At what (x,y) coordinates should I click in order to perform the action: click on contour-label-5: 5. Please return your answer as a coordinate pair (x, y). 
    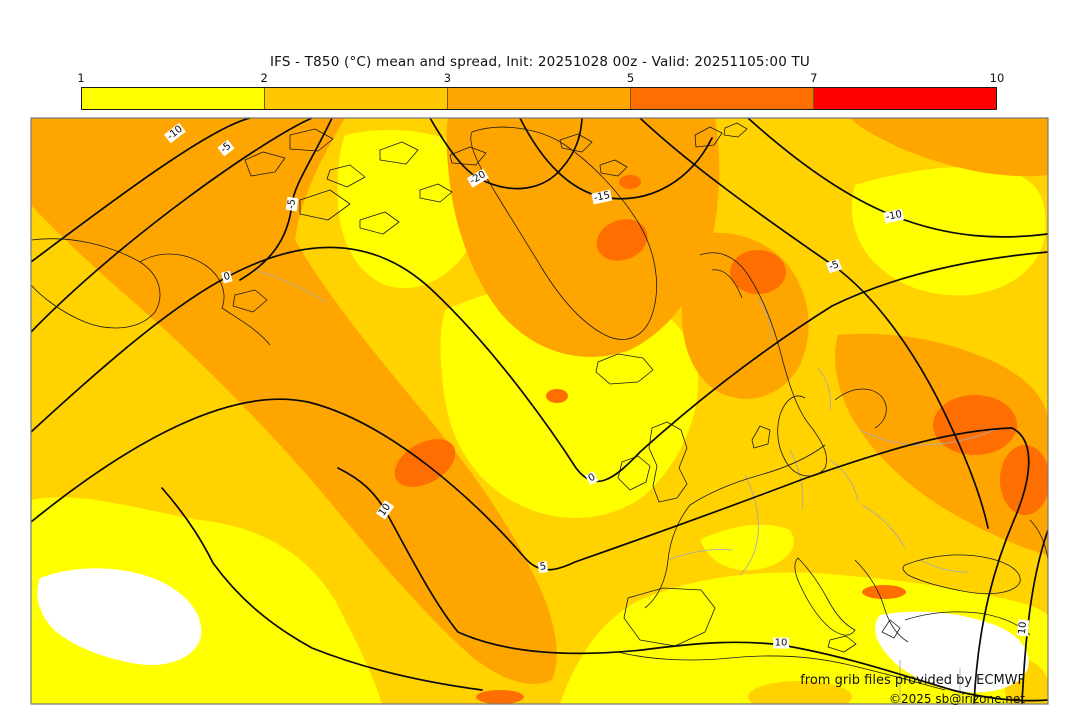
    Looking at the image, I should click on (543, 567).